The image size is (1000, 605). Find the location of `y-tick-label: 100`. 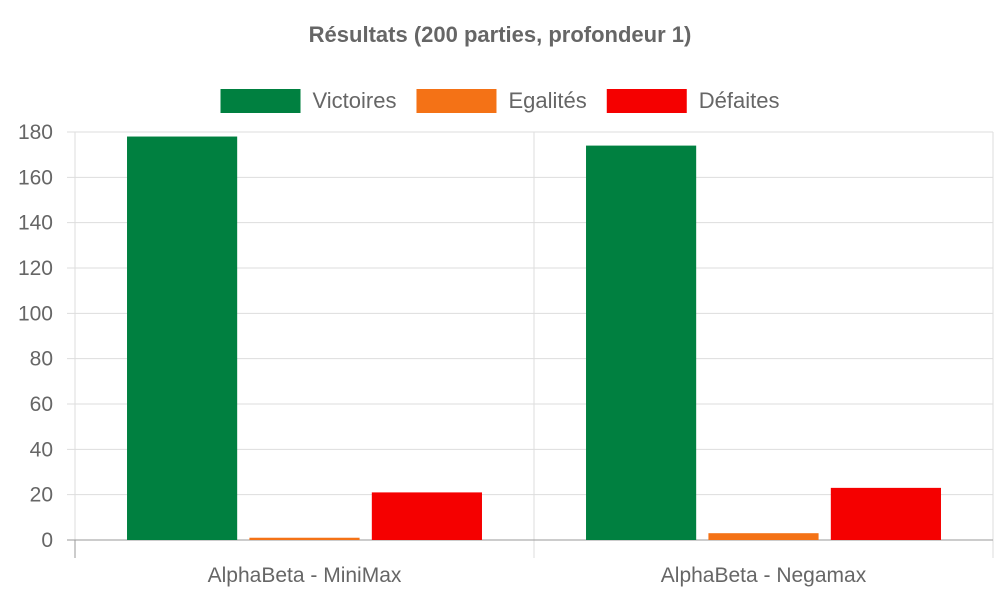

y-tick-label: 100 is located at coordinates (35, 313).